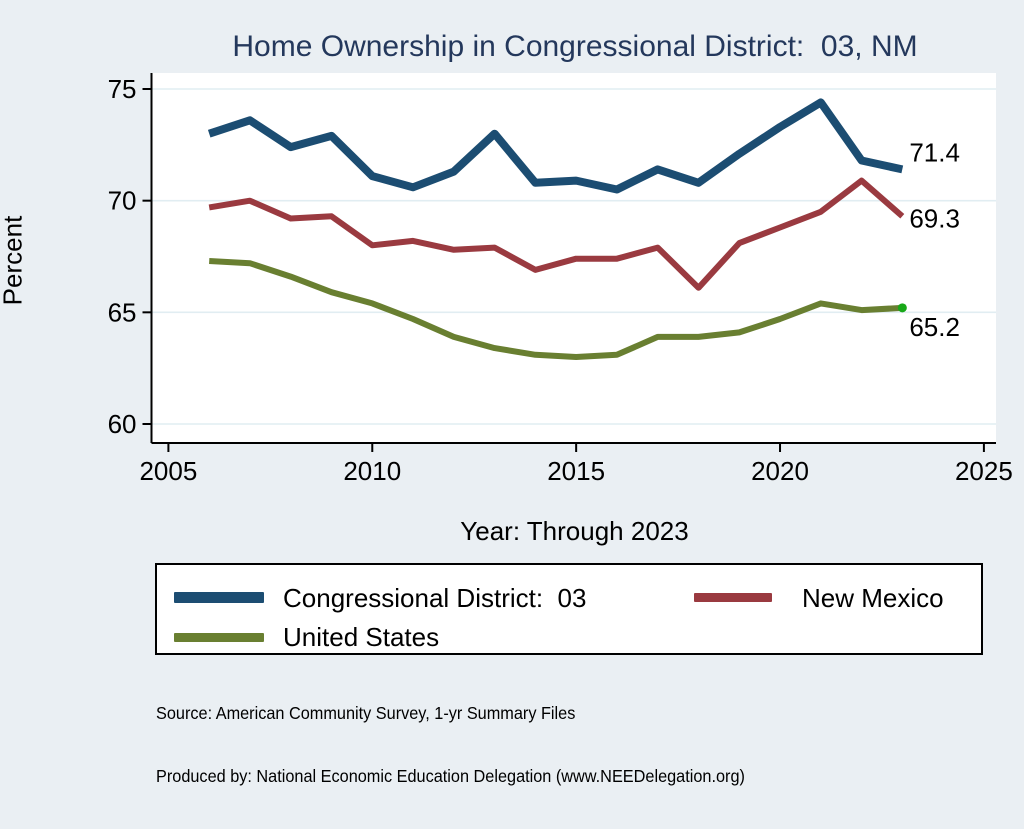  I want to click on x-axis-title: Year: Through 2023, so click(574, 531).